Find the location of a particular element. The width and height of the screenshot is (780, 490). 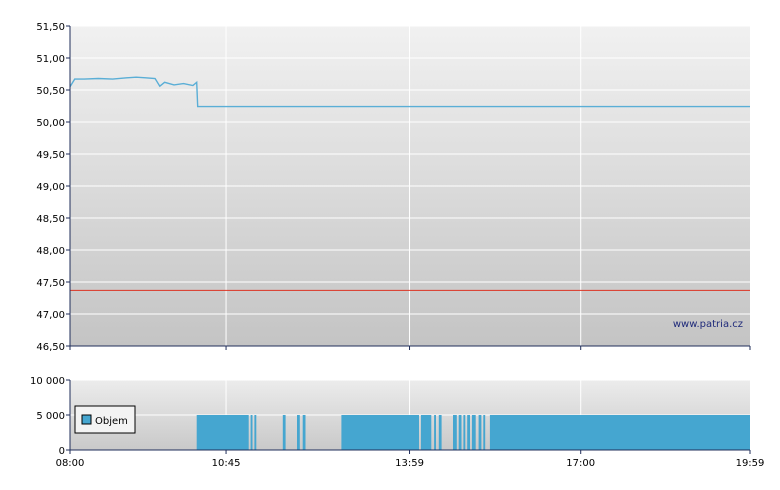

volume-y-axis: 0 5 000 10 000 is located at coordinates (50, 416).